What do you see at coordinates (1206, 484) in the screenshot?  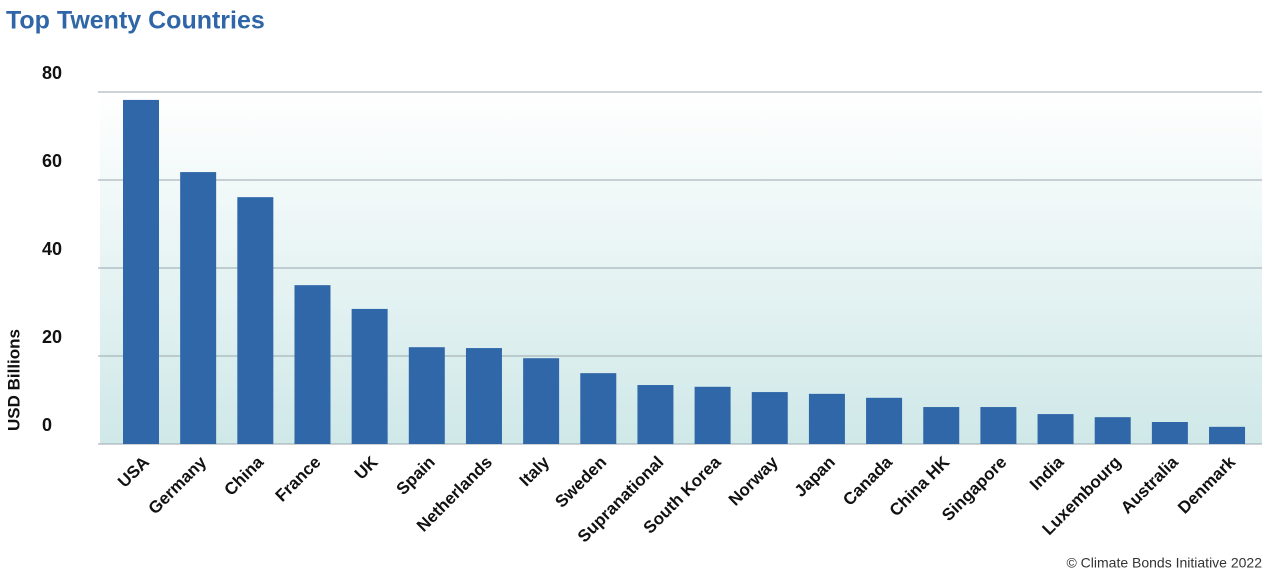 I see `x-tick-label: Denmark` at bounding box center [1206, 484].